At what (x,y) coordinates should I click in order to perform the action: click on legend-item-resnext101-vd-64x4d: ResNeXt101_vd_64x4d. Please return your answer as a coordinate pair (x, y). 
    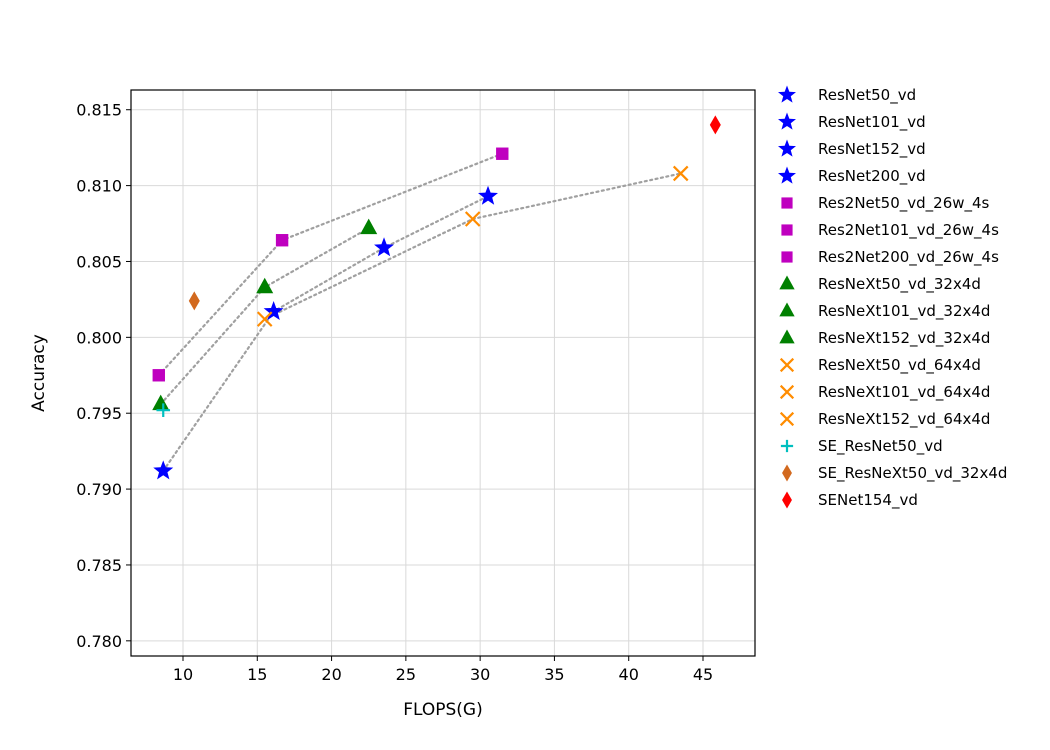
    Looking at the image, I should click on (884, 392).